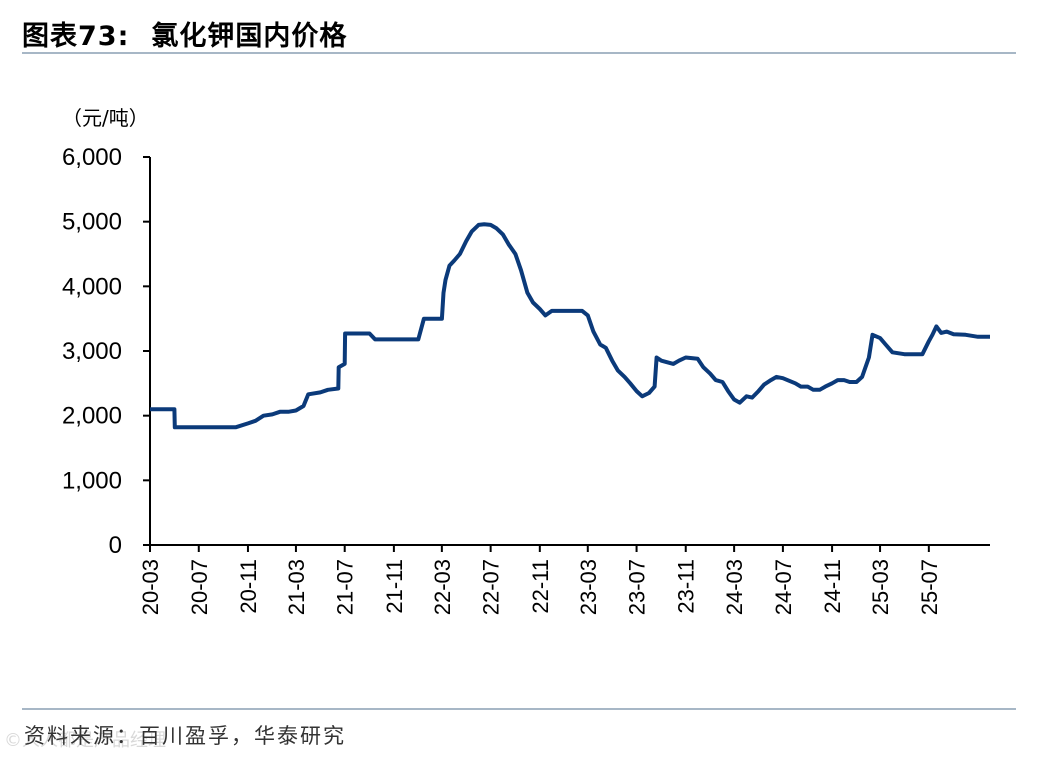 This screenshot has width=1048, height=760. Describe the element at coordinates (345, 587) in the screenshot. I see `x-tick-label: 21-07` at that location.